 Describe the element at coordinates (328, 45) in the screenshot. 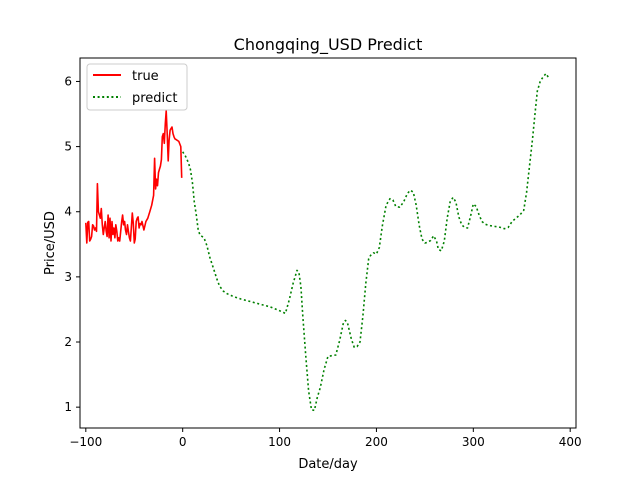

I see `chart-title: Chongqing_USD Predict` at that location.